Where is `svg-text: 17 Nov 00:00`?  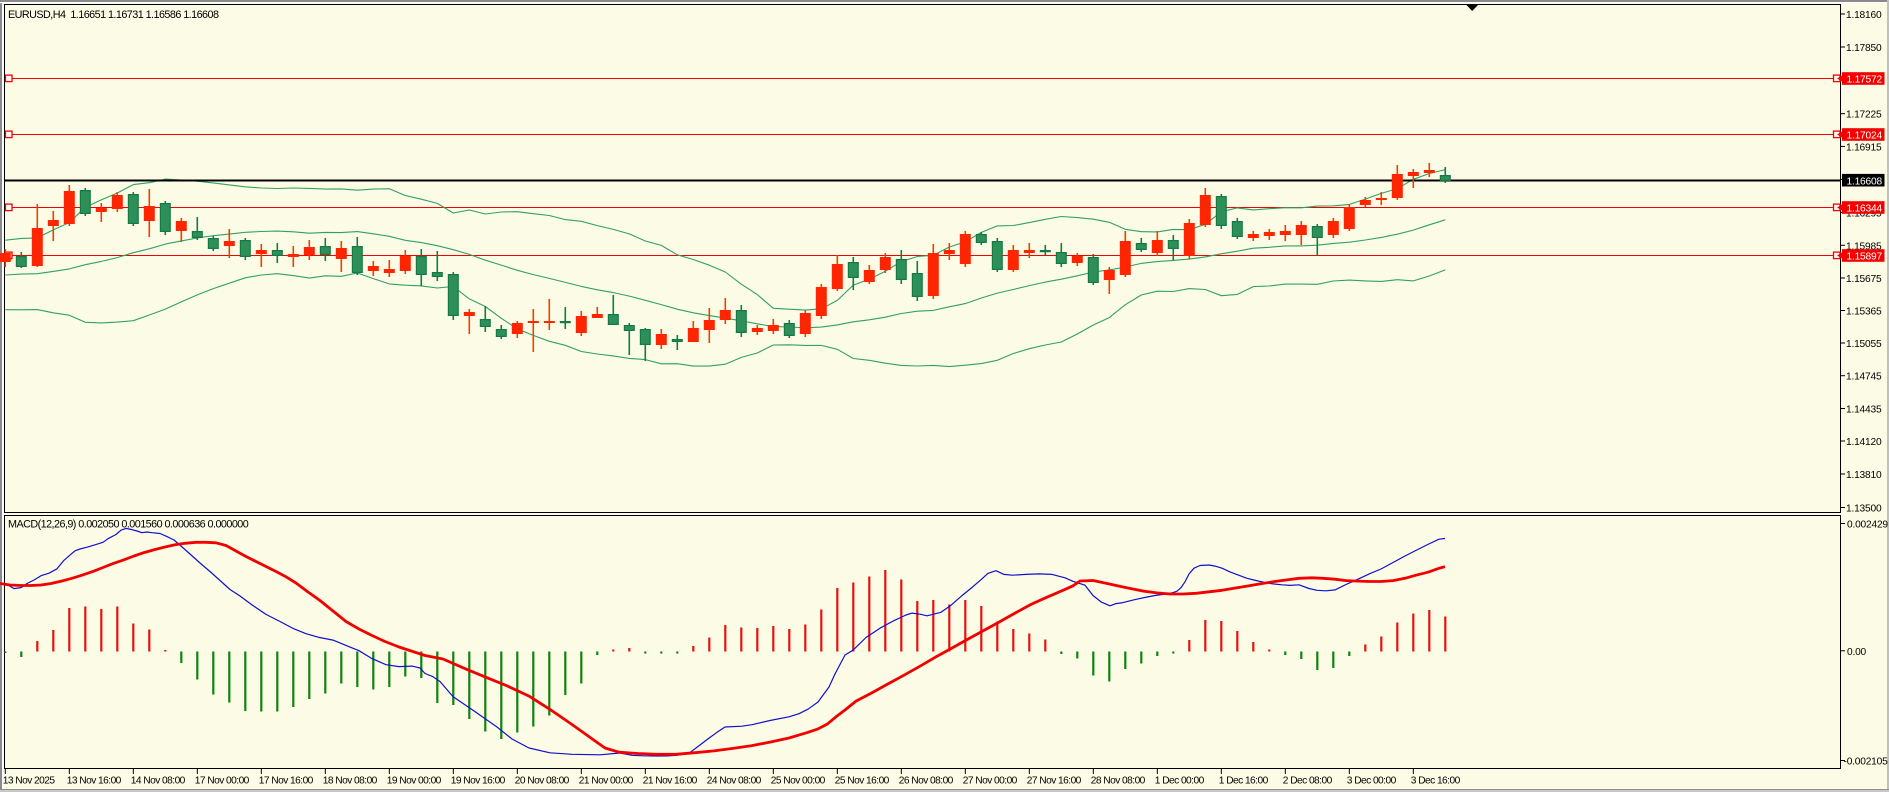 svg-text: 17 Nov 00:00 is located at coordinates (222, 781).